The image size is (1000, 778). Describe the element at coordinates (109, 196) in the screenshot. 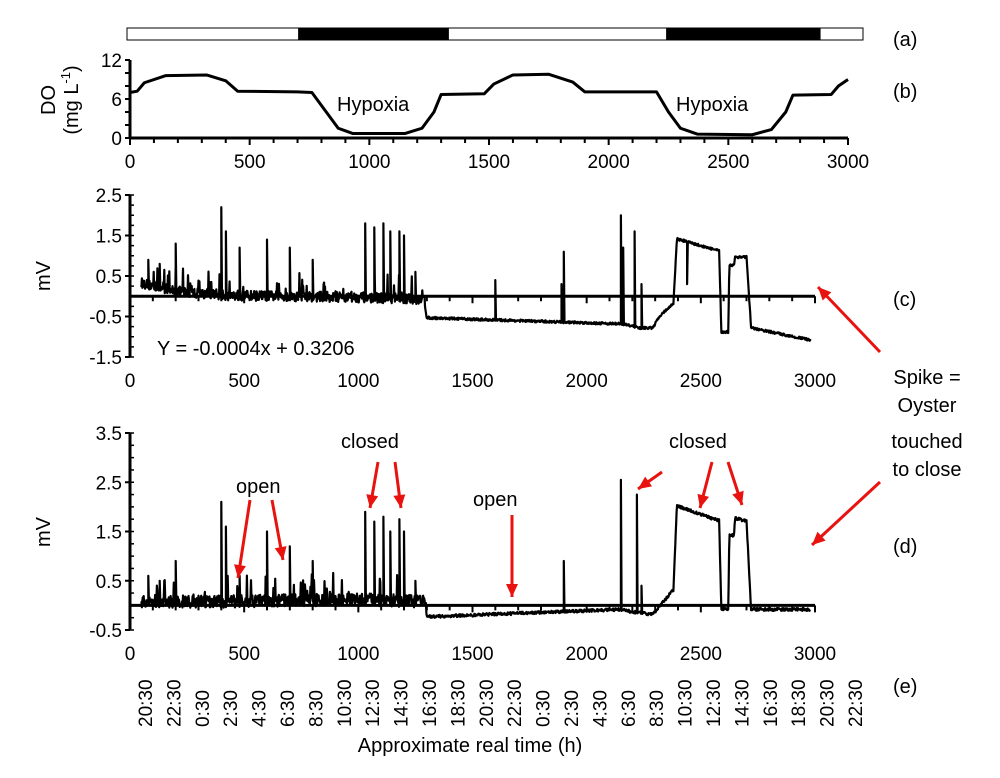

I see `y-tick-label: 2.5` at that location.